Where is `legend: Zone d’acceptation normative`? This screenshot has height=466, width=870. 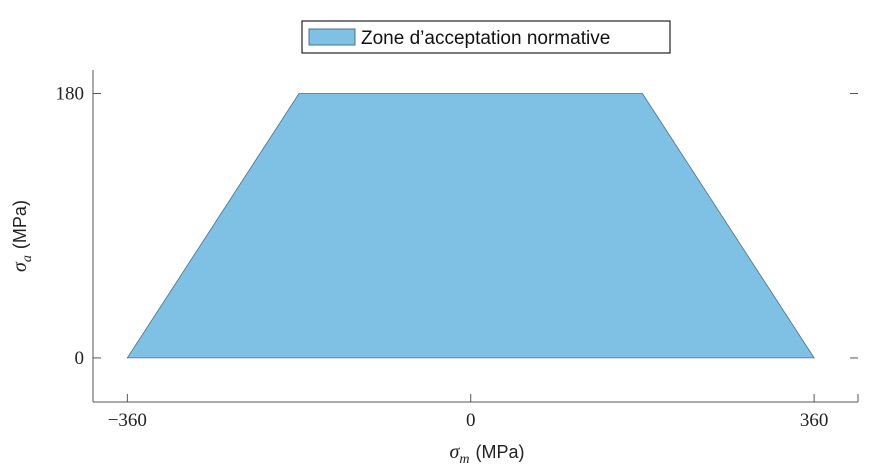
legend: Zone d’acceptation normative is located at coordinates (486, 37).